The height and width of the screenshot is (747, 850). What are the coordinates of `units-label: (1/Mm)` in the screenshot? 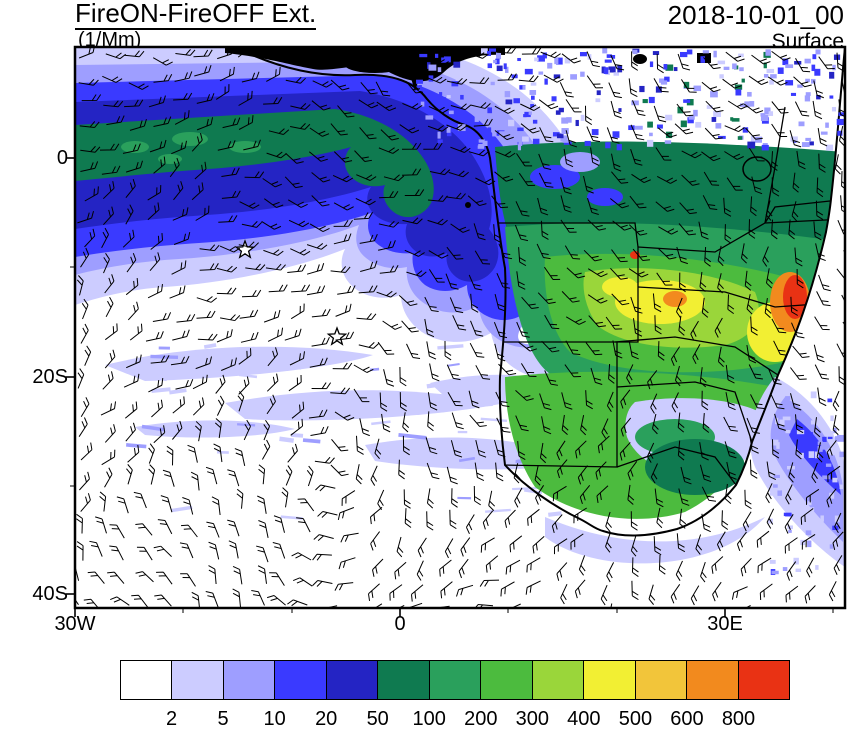 It's located at (110, 40).